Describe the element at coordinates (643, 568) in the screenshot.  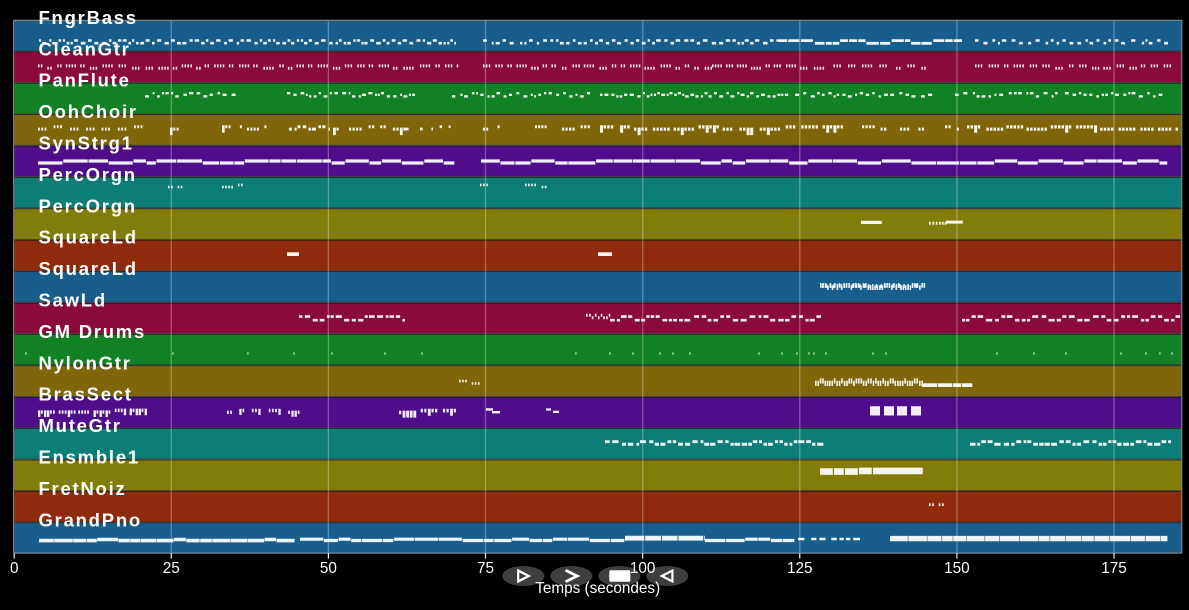
I see `svg-text: 100` at that location.